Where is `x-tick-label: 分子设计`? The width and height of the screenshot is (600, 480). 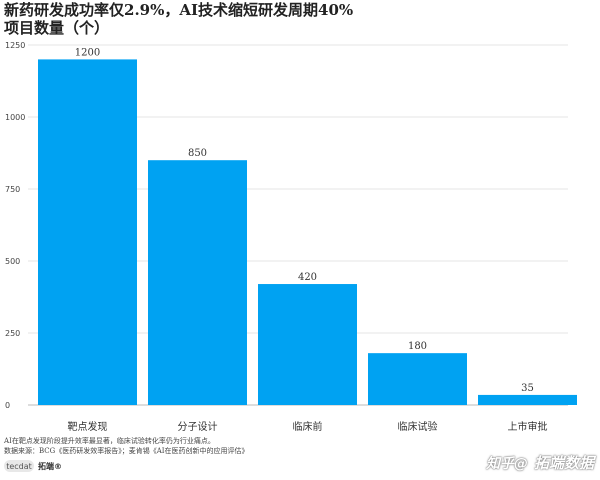 x-tick-label: 分子设计 is located at coordinates (198, 426).